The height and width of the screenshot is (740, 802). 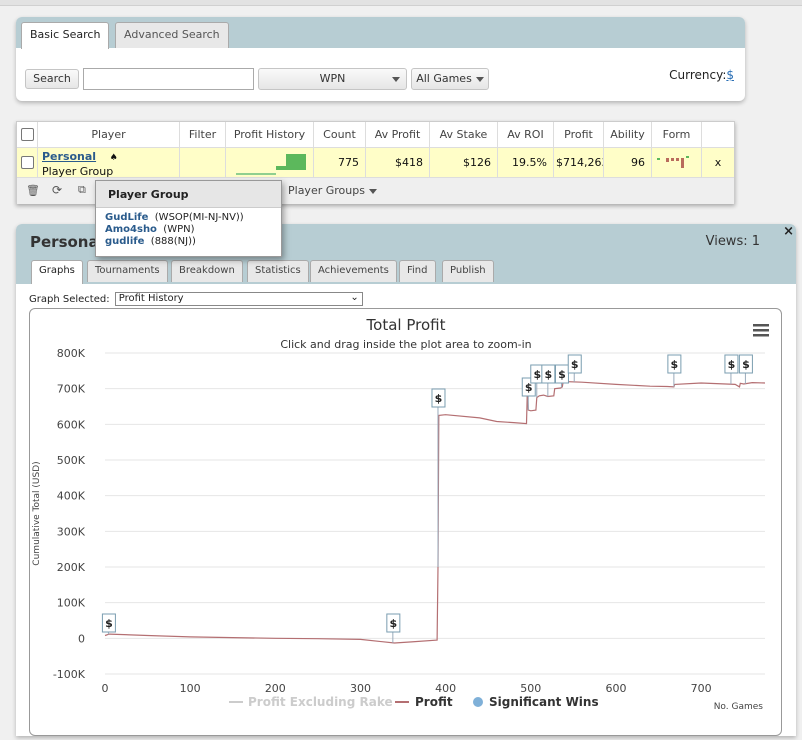 What do you see at coordinates (69, 674) in the screenshot?
I see `y-tick-label: -100K` at bounding box center [69, 674].